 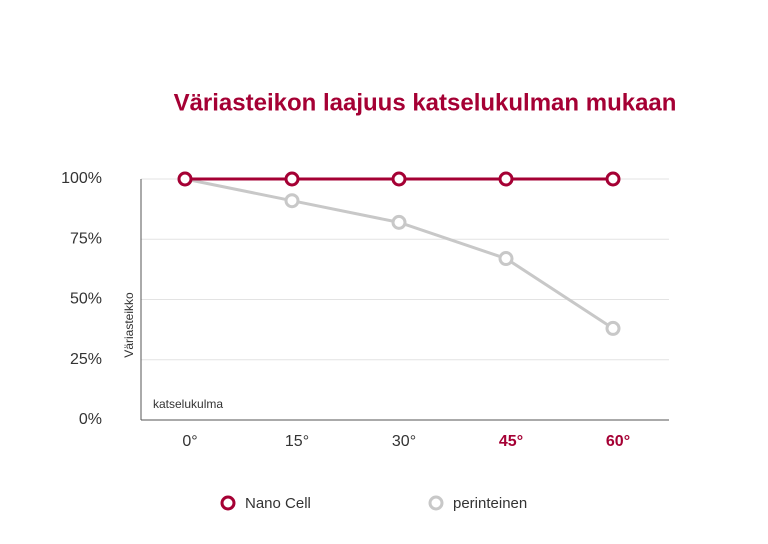 I want to click on y-tick-label: 75%, so click(x=86, y=238).